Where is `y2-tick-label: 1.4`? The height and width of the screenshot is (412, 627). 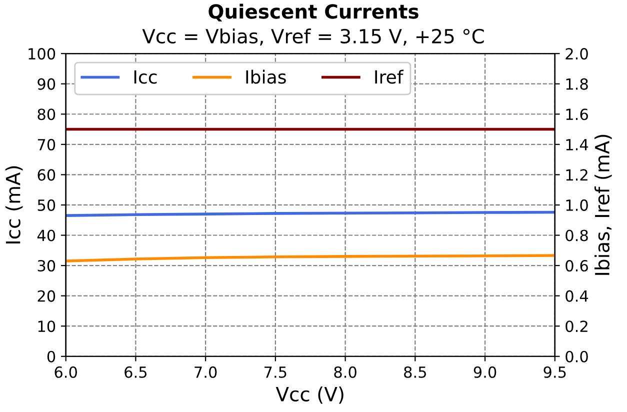
y2-tick-label: 1.4 is located at coordinates (577, 144).